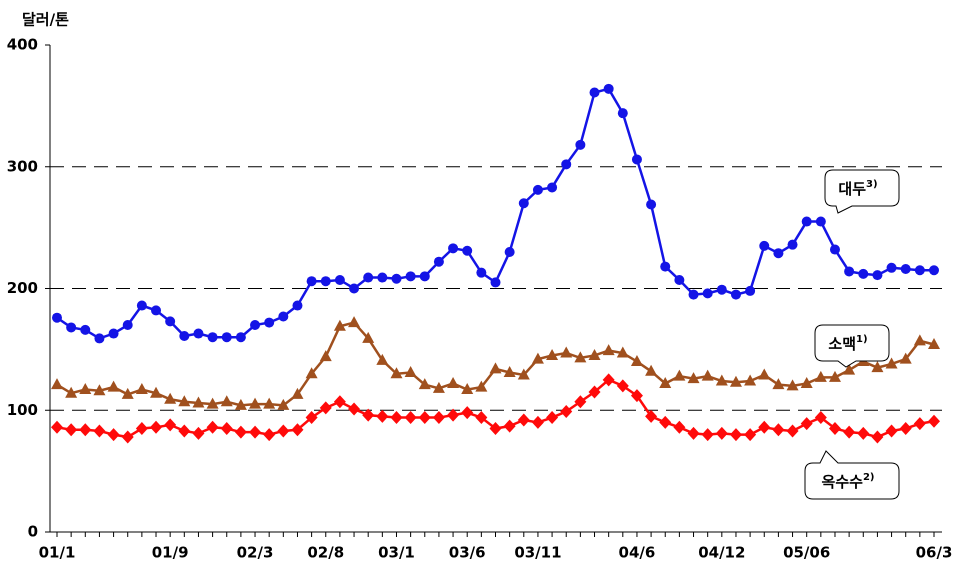 The width and height of the screenshot is (956, 567). Describe the element at coordinates (396, 553) in the screenshot. I see `x-tick-label: 03/1` at that location.